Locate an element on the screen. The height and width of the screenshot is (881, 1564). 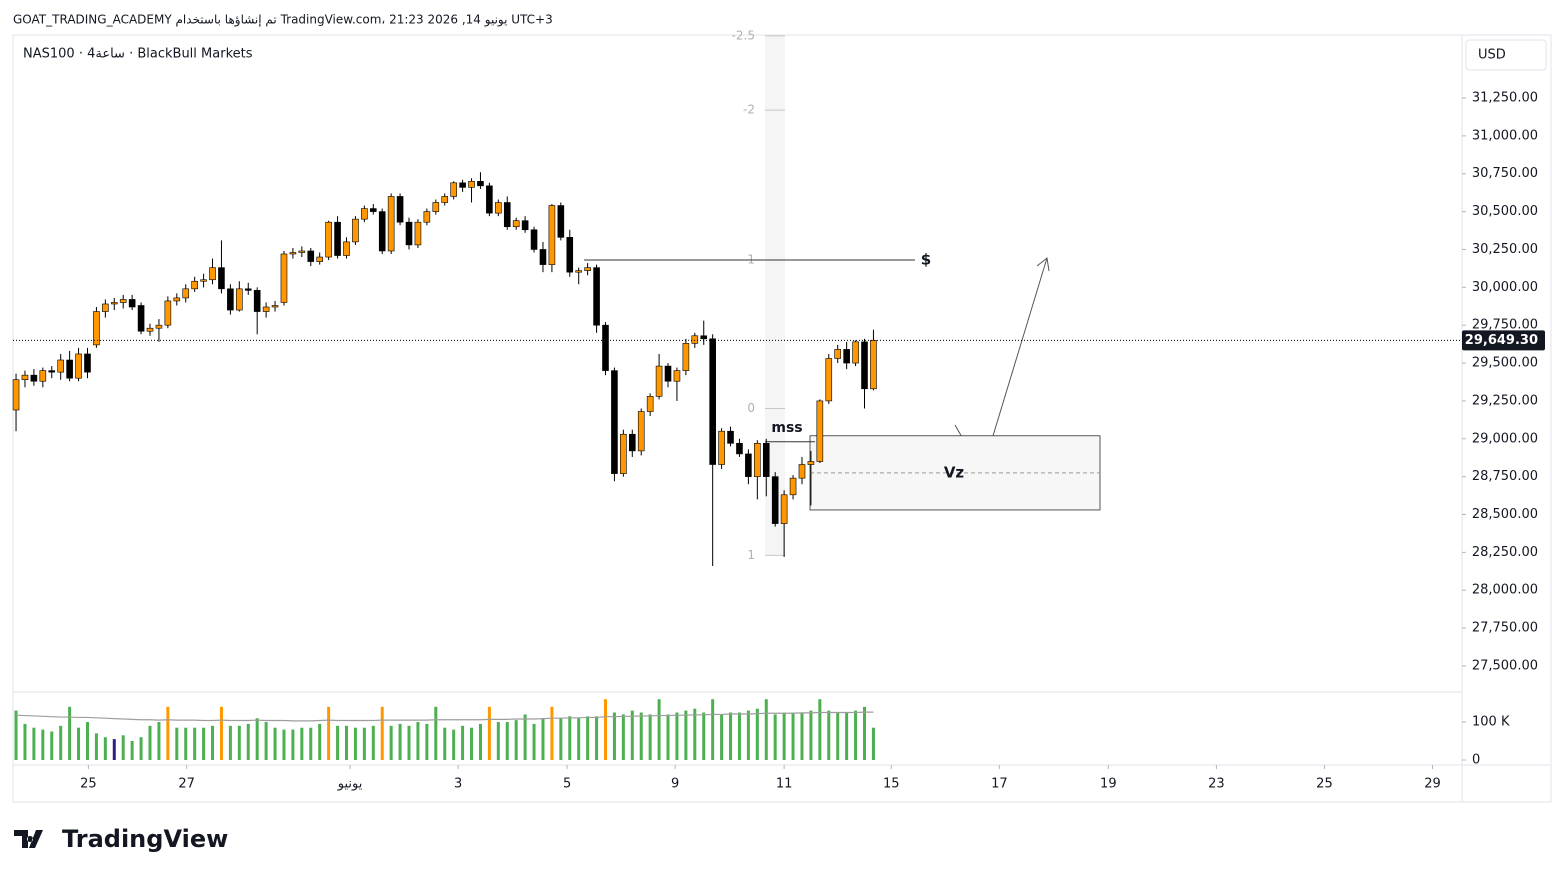
x-tick-label: 17 is located at coordinates (999, 784).